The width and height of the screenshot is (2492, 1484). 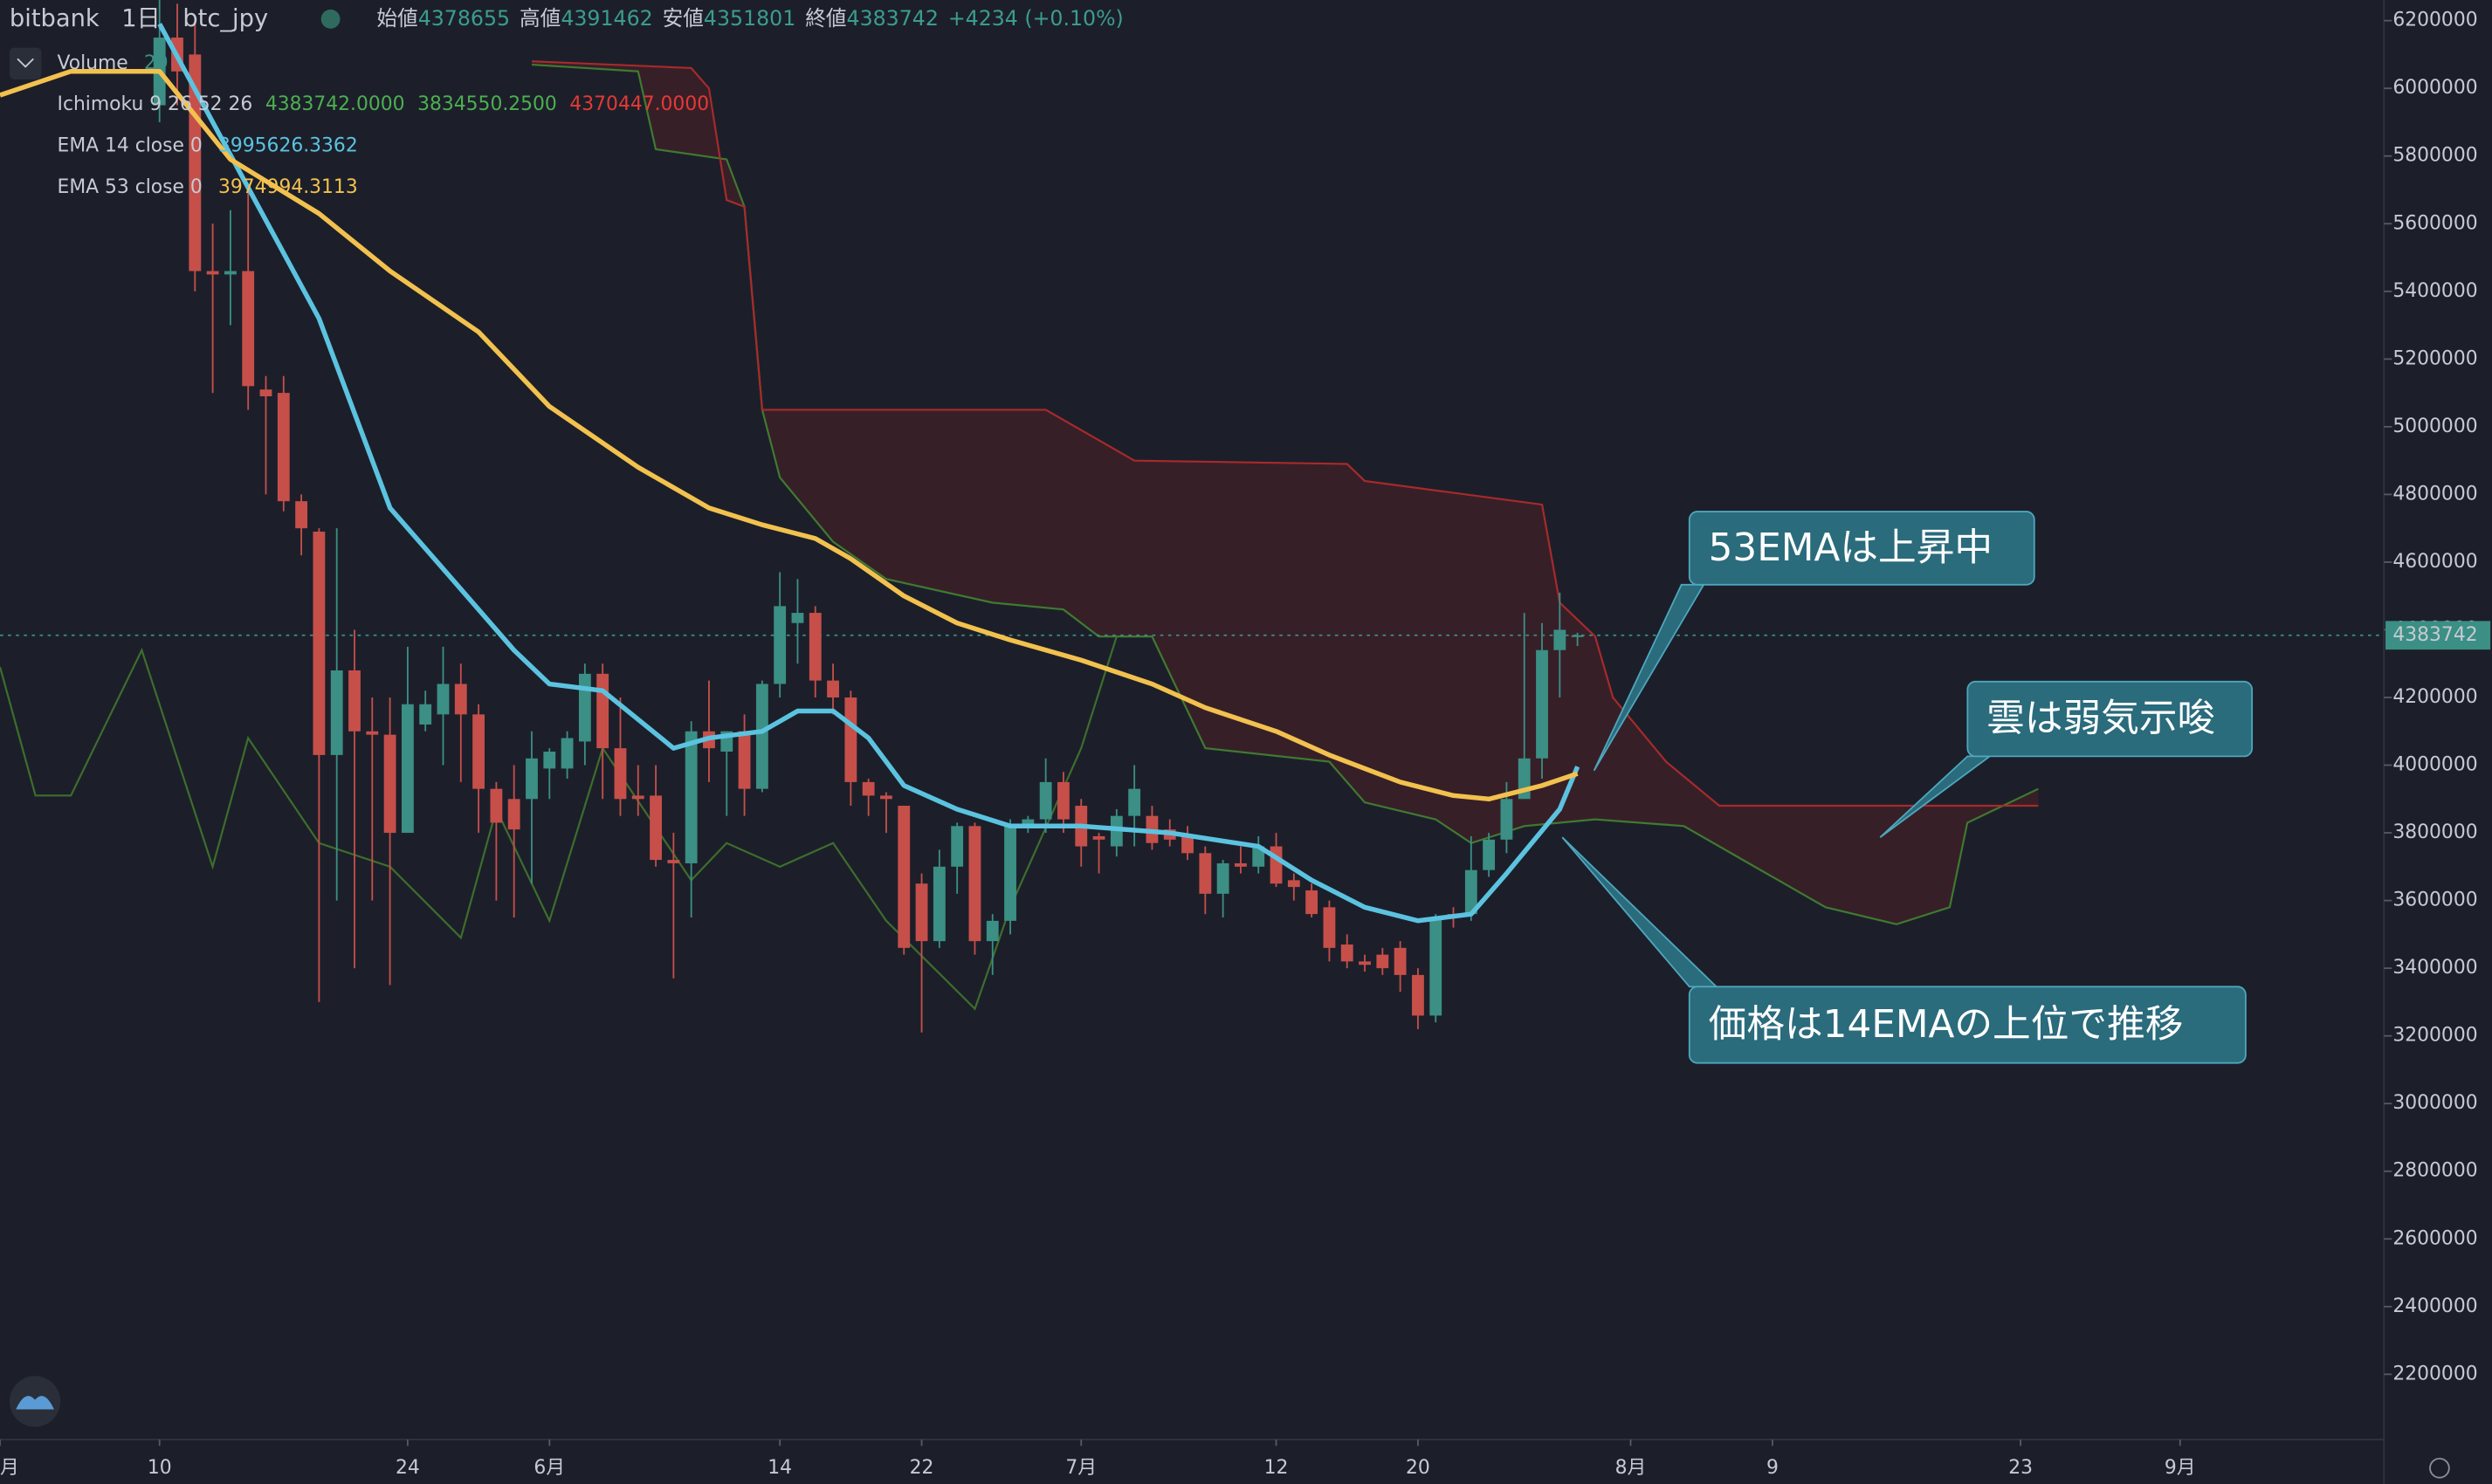 What do you see at coordinates (160, 1468) in the screenshot?
I see `x-tick-label: 10` at bounding box center [160, 1468].